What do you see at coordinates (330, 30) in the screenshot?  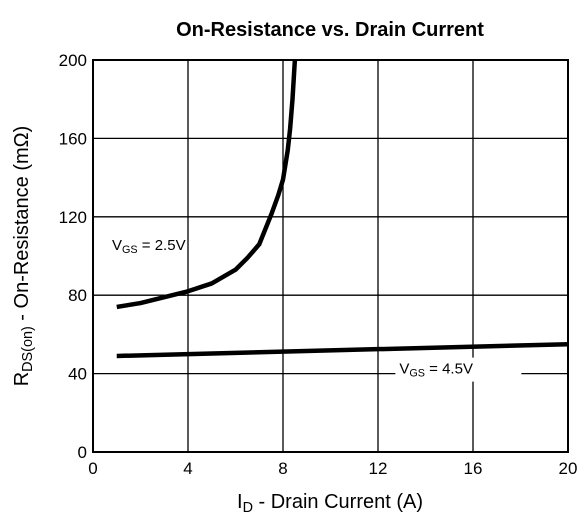 I see `chart-title: On-Resistance vs. Drain Current` at bounding box center [330, 30].